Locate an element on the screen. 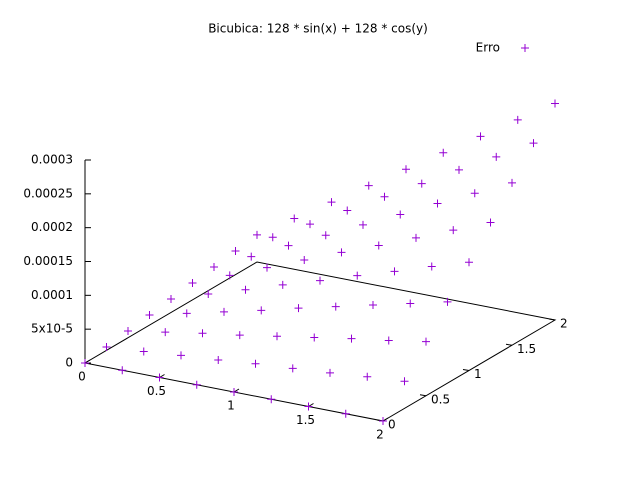 The height and width of the screenshot is (480, 640). y-tick-label: 0.5 is located at coordinates (440, 399).